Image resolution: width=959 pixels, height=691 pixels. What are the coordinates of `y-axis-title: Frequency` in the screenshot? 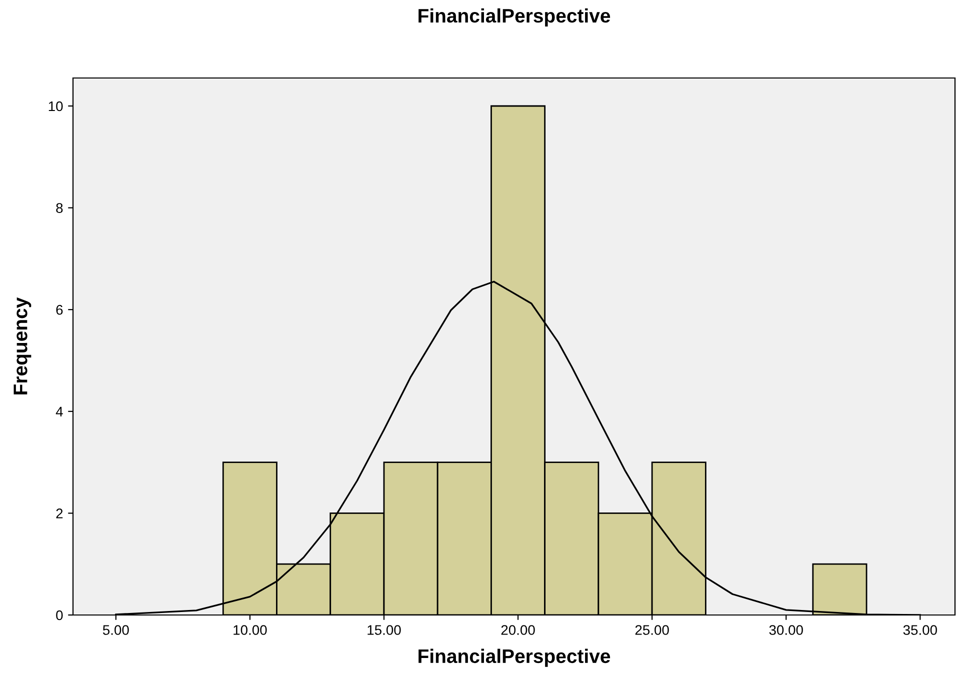 It's located at (23, 345).